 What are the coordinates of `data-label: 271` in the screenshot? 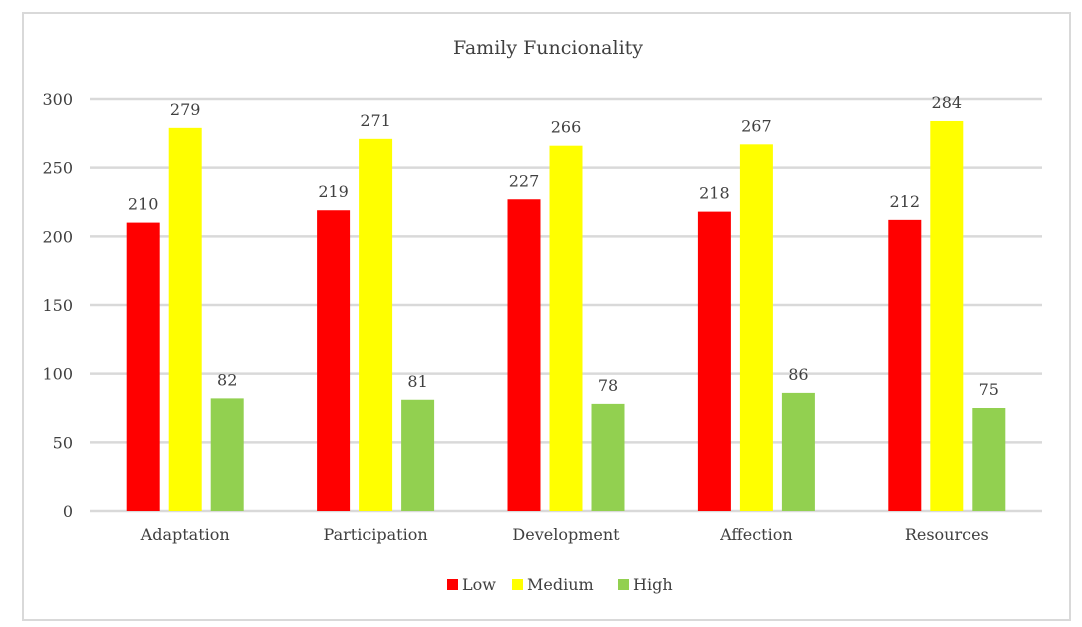 It's located at (375, 120).